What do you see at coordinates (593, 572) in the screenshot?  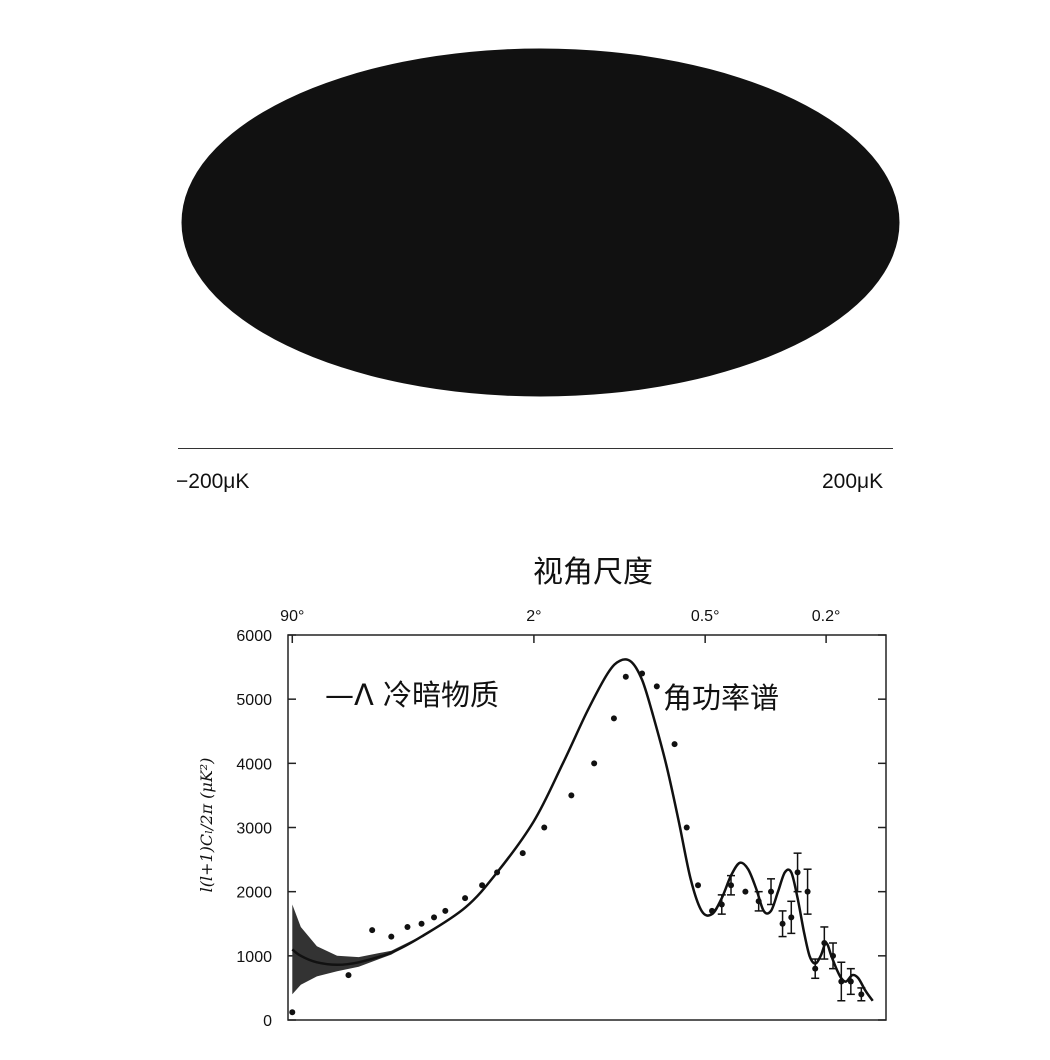 I see `chart-title: 视角尺度` at bounding box center [593, 572].